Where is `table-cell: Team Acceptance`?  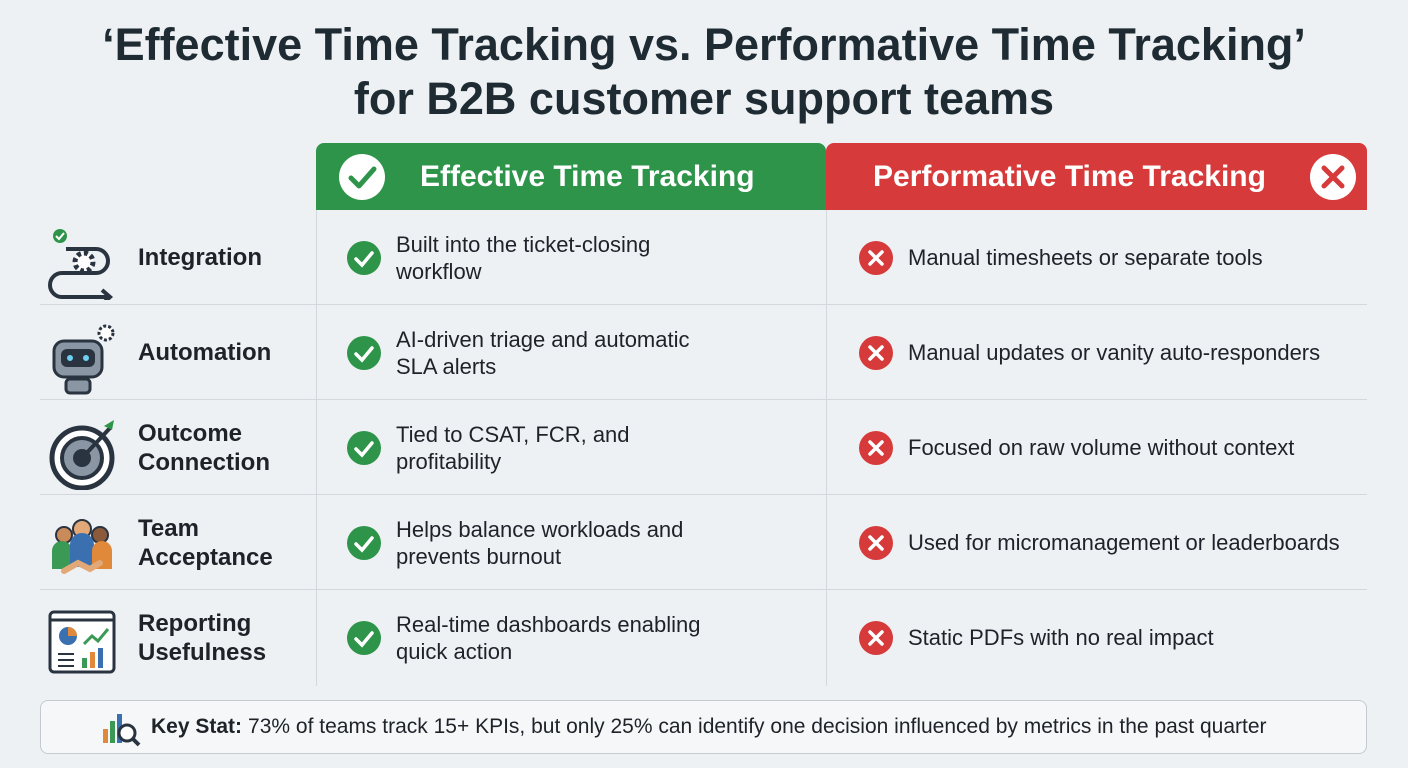 table-cell: Team Acceptance is located at coordinates (228, 542).